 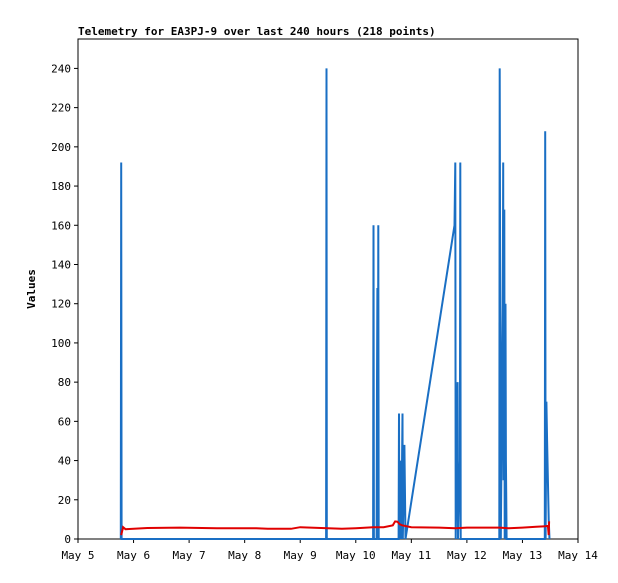 I want to click on y-tick-label: 80, so click(x=64, y=382).